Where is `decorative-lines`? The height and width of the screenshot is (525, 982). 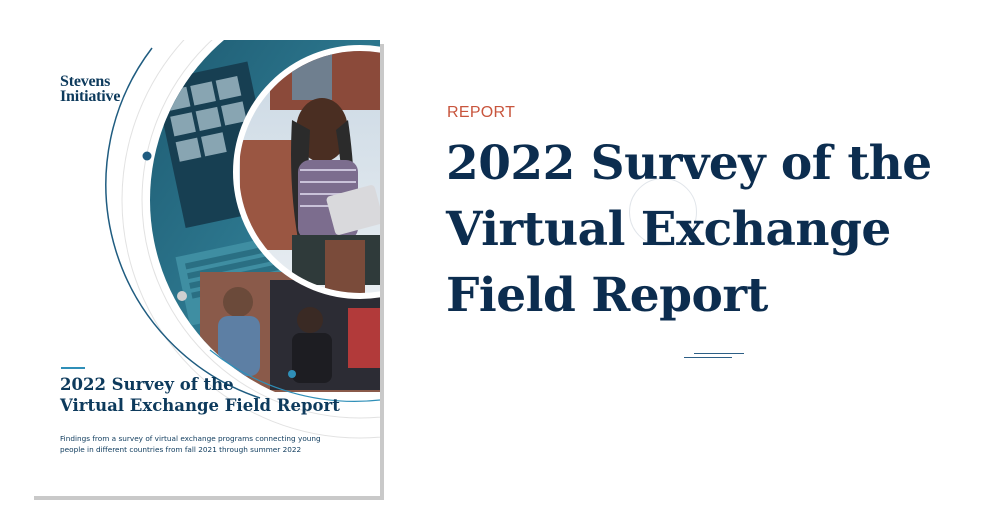 decorative-lines is located at coordinates (714, 357).